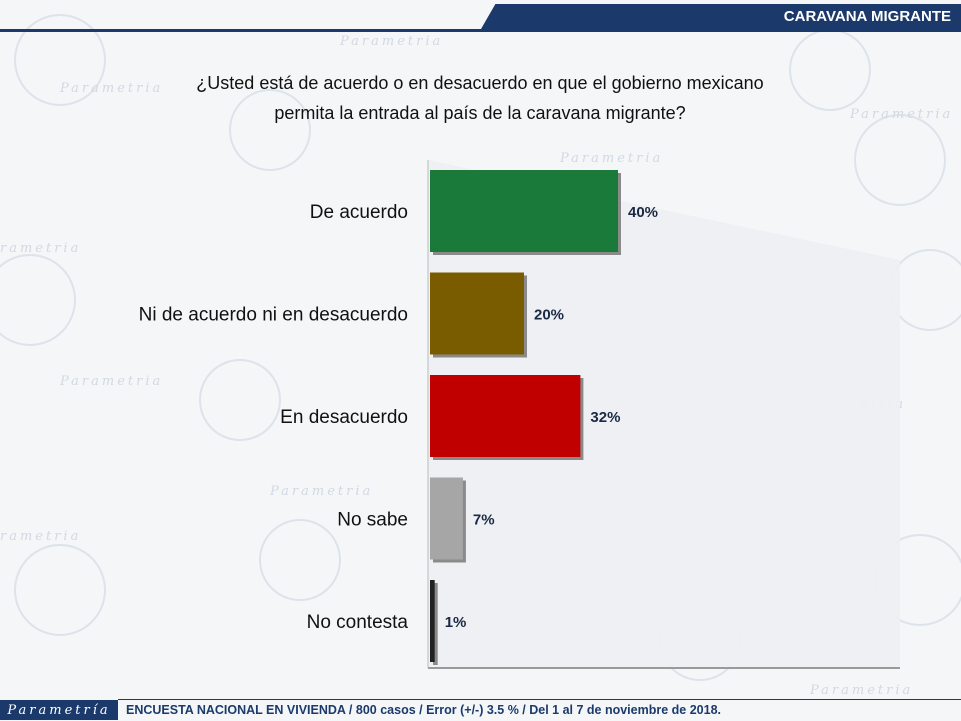  Describe the element at coordinates (359, 212) in the screenshot. I see `category-label: De acuerdo` at that location.